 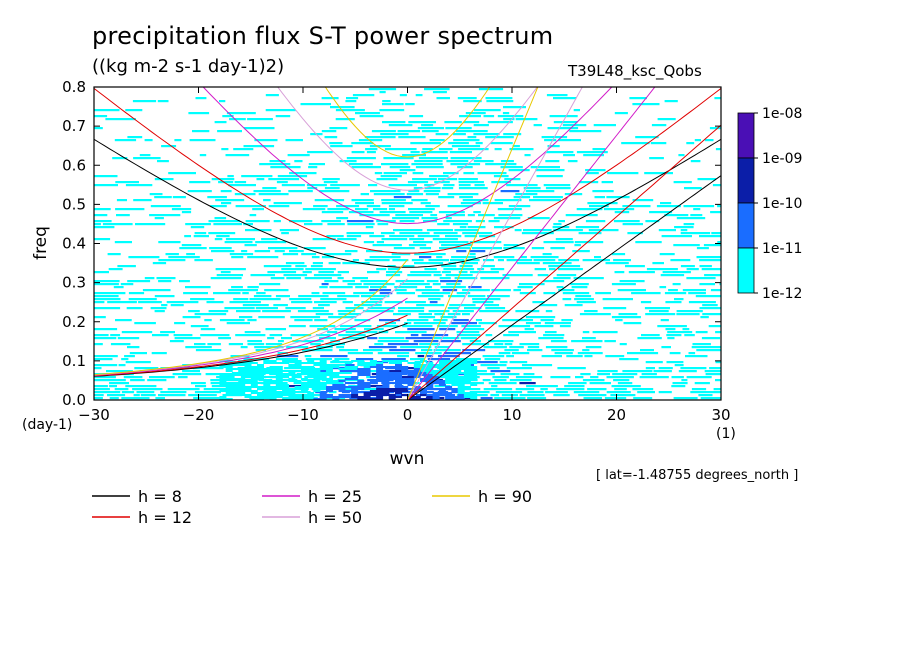 I want to click on experiment-label: T39L48_ksc_Qobs, so click(x=635, y=71).